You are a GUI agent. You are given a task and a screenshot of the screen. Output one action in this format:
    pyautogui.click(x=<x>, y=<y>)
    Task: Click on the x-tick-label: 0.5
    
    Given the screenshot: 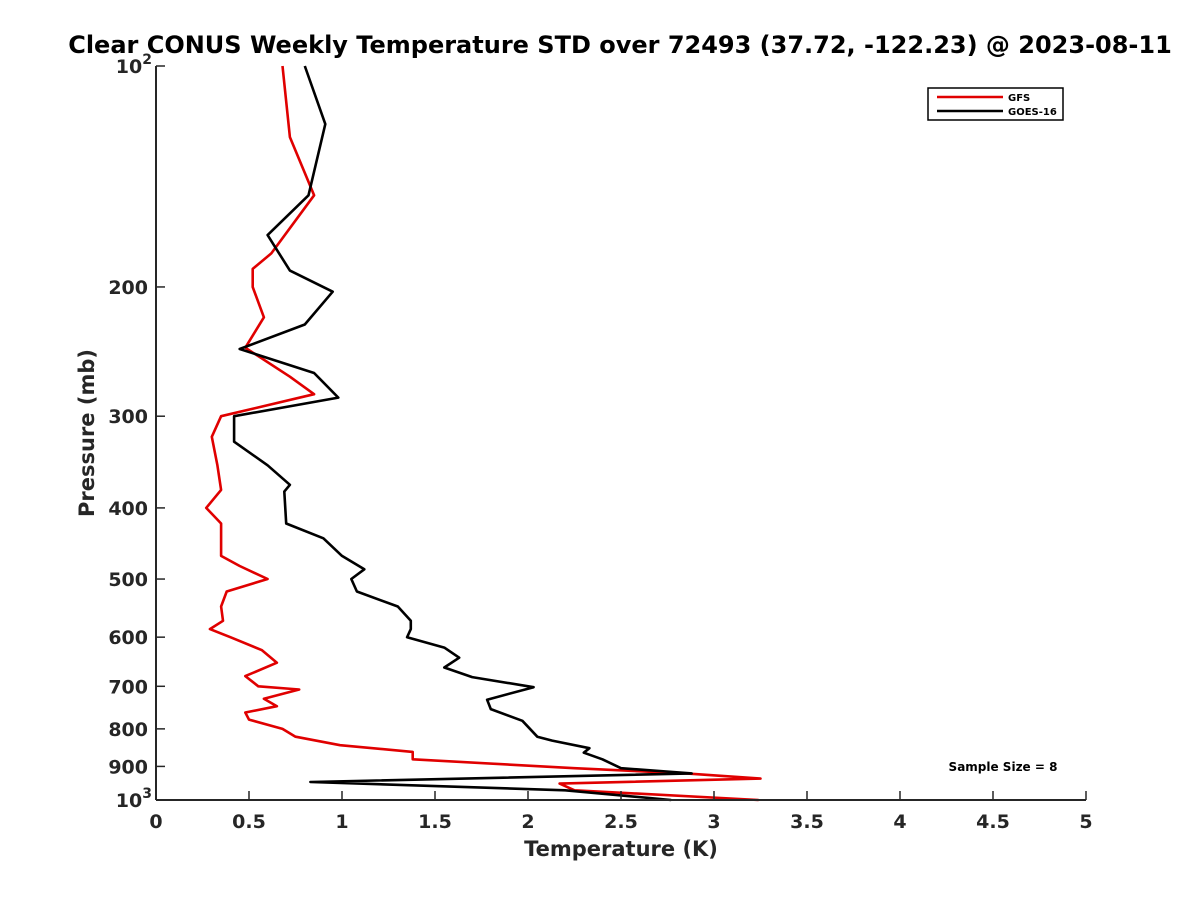 What is the action you would take?
    pyautogui.click(x=249, y=822)
    